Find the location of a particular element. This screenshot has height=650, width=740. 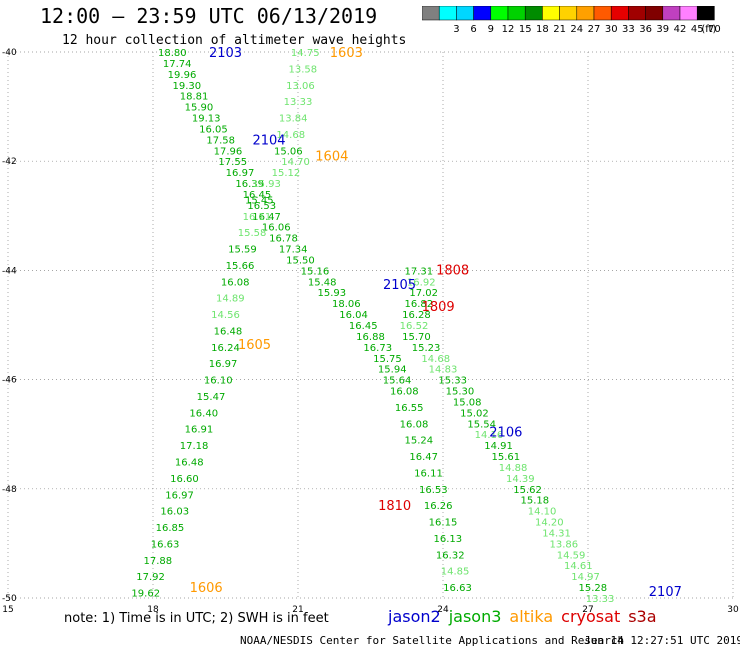

wave-height-point: 16.45 is located at coordinates (257, 195).